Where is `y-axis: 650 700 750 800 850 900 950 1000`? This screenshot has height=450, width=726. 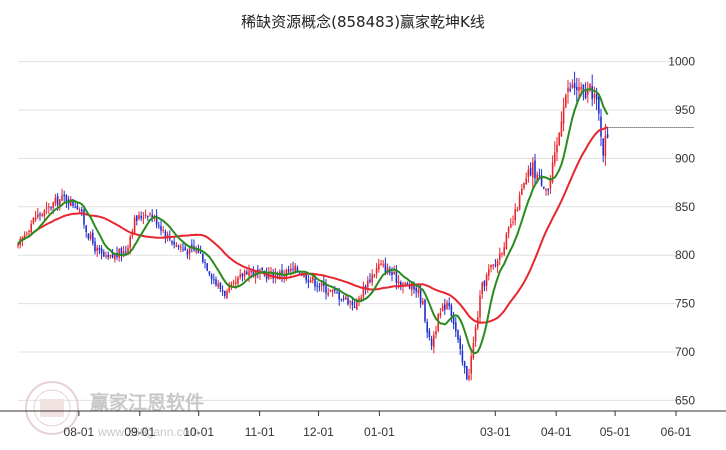 y-axis: 650 700 750 800 850 900 950 1000 is located at coordinates (681, 231).